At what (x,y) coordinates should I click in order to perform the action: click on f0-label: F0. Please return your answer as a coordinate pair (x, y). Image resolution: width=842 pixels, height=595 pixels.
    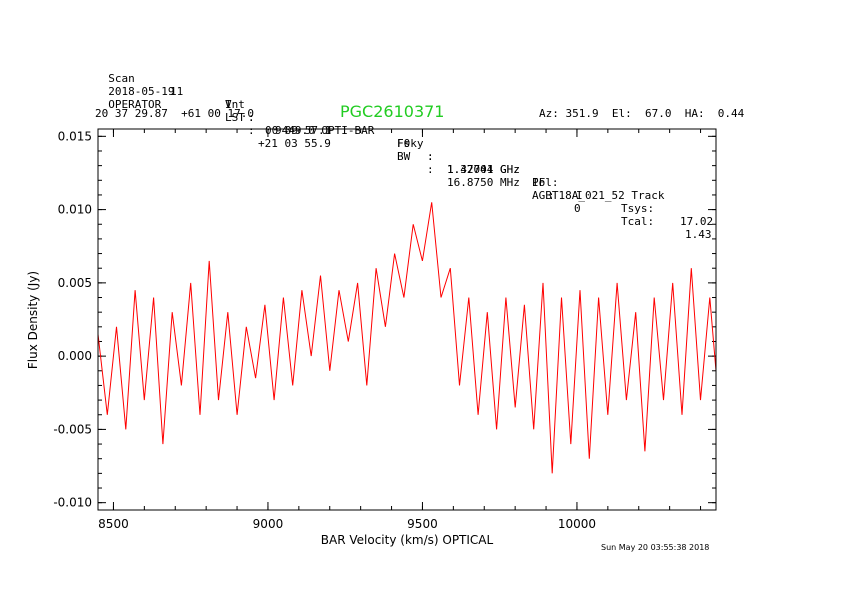
    Looking at the image, I should click on (404, 143).